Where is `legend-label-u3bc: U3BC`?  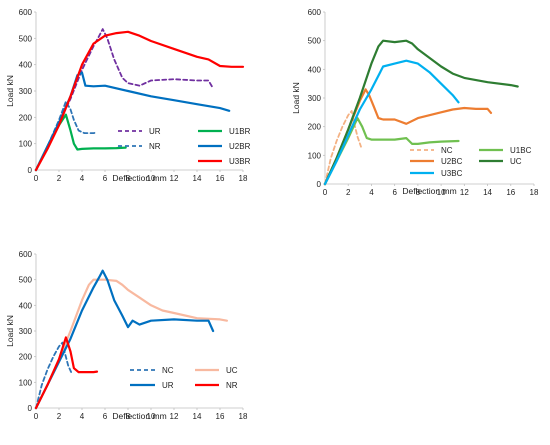
legend-label-u3bc: U3BC is located at coordinates (452, 173).